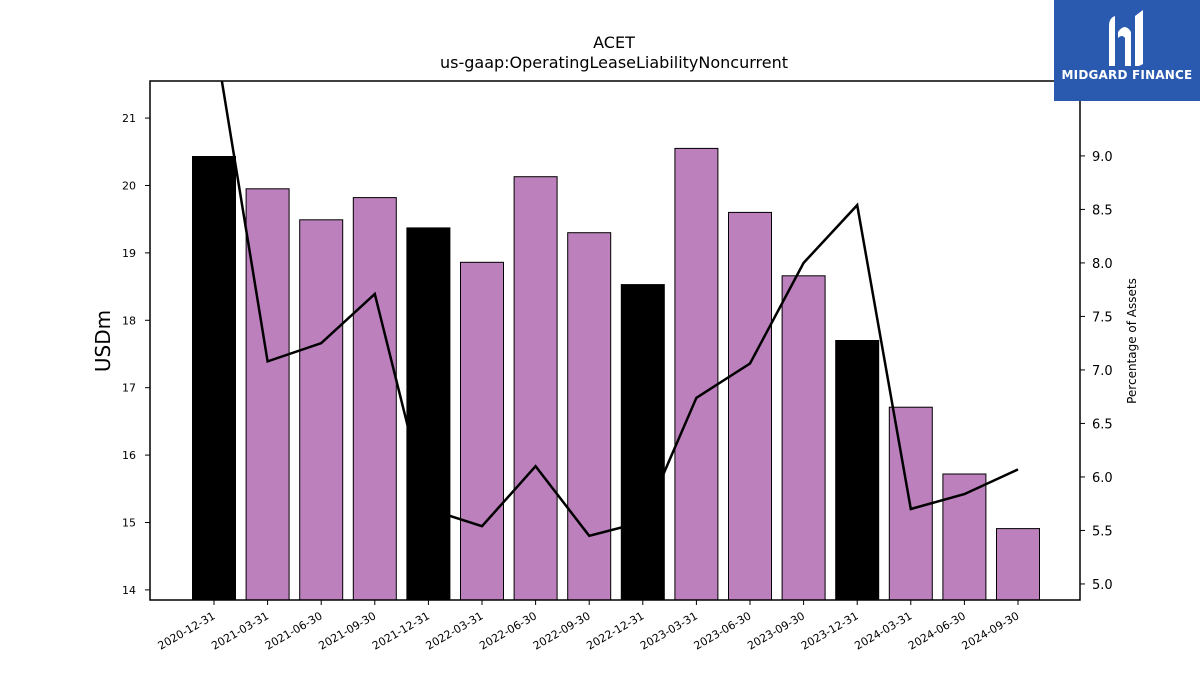  Describe the element at coordinates (883, 630) in the screenshot. I see `x-tick-label: 2024-03-31` at that location.